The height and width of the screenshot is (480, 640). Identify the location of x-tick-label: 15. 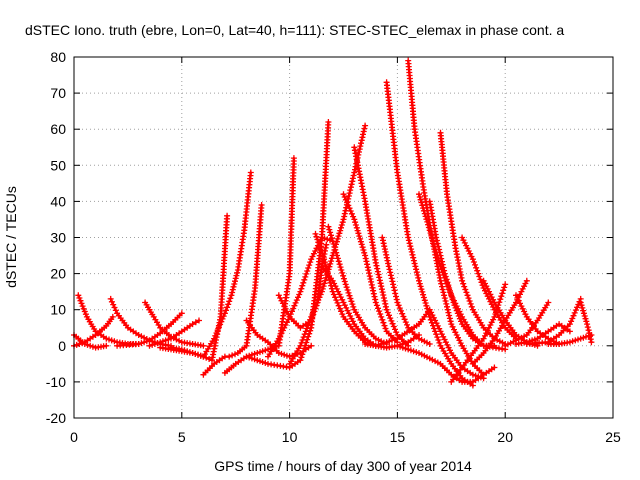
(398, 437).